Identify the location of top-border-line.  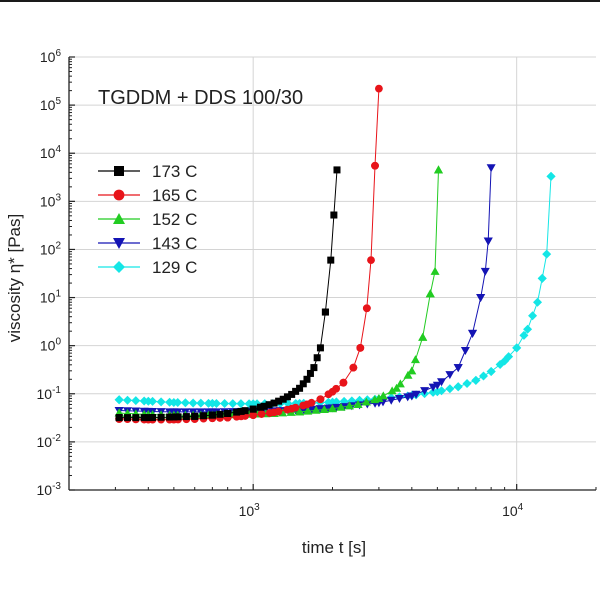
(300, 1).